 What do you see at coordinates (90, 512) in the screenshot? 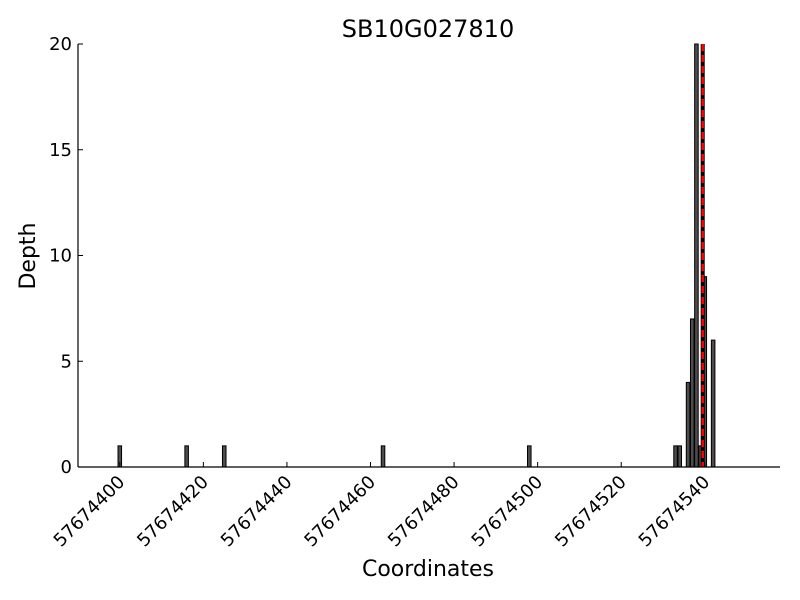
I see `x-tick-label: 57674400` at bounding box center [90, 512].